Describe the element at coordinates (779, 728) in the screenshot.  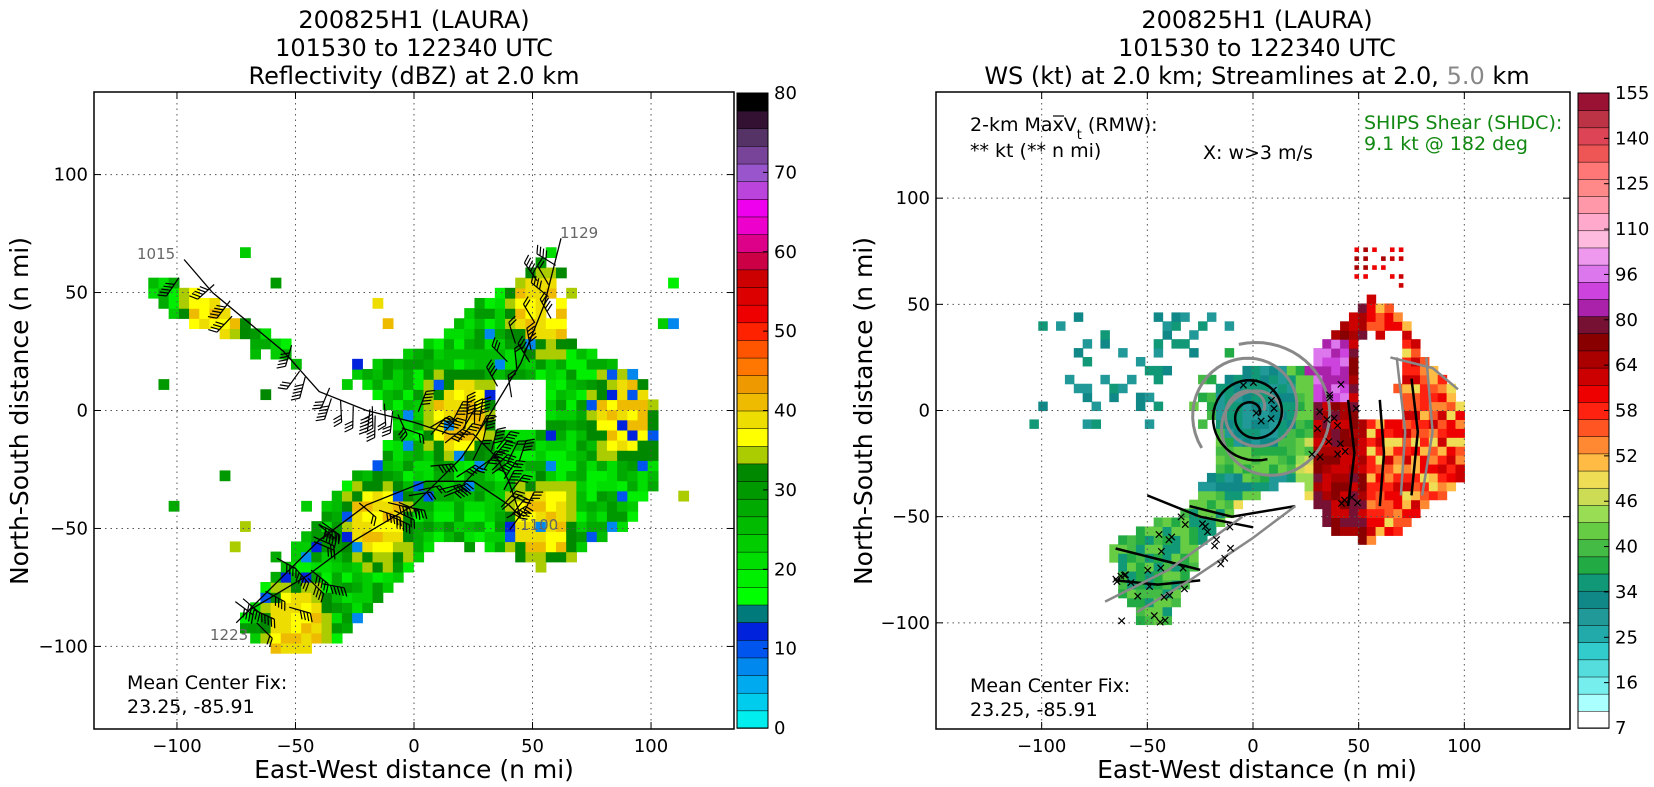
I see `colorbar-tick-label: 0` at that location.